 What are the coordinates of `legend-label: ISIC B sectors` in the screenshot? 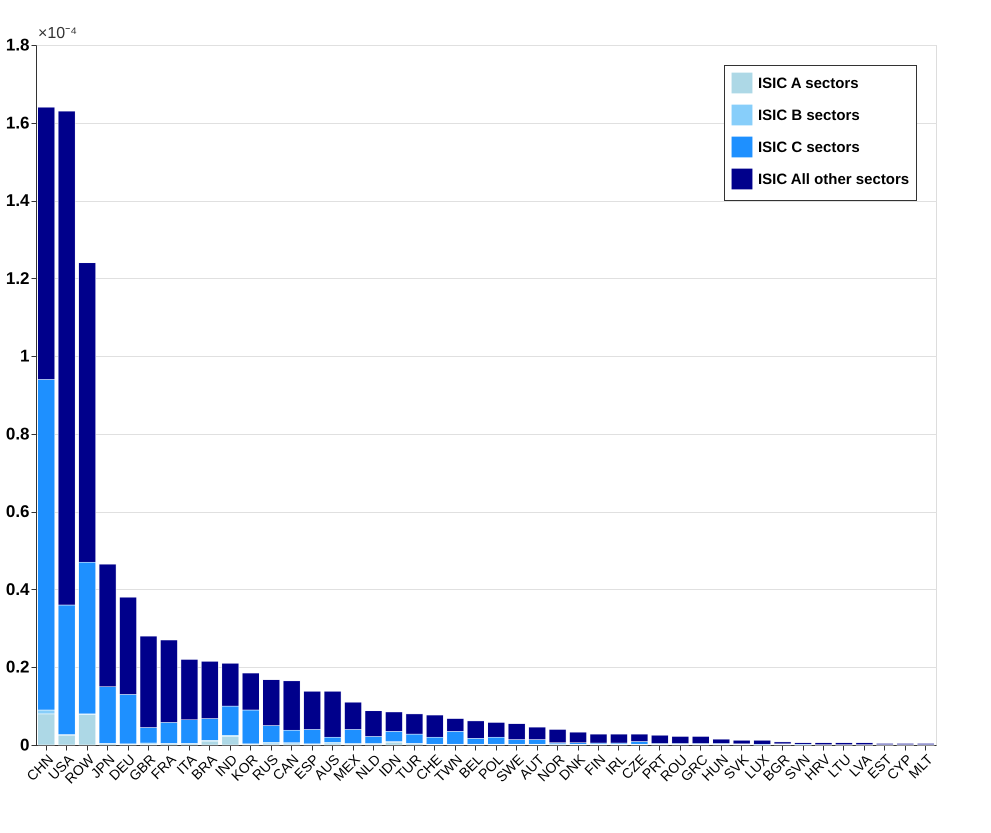 It's located at (809, 115).